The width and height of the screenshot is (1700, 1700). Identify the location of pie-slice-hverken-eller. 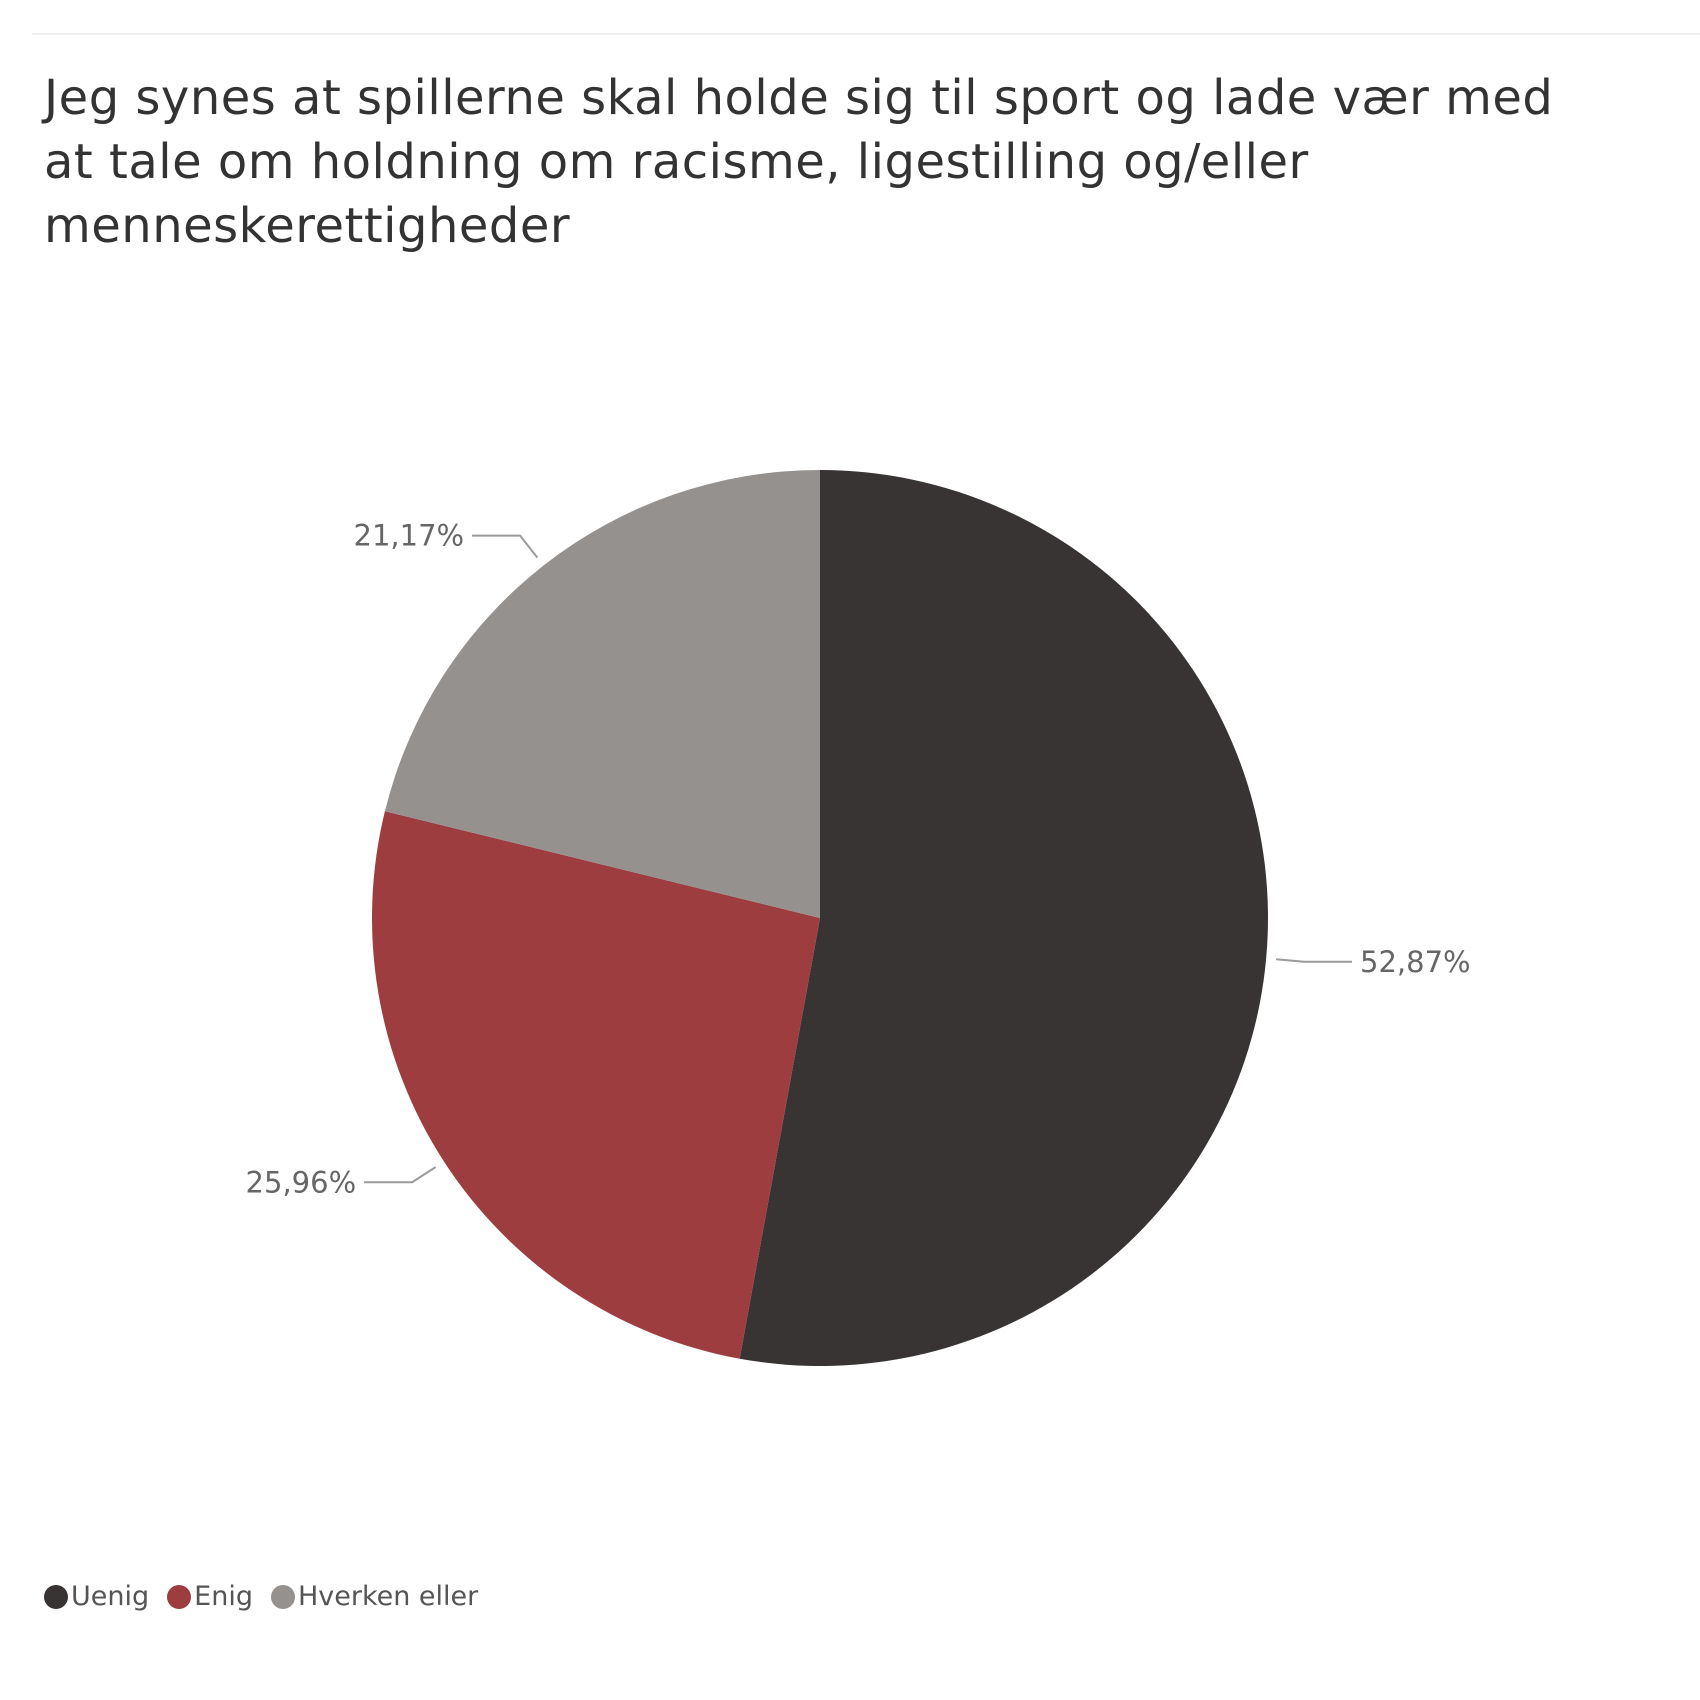
(602, 694).